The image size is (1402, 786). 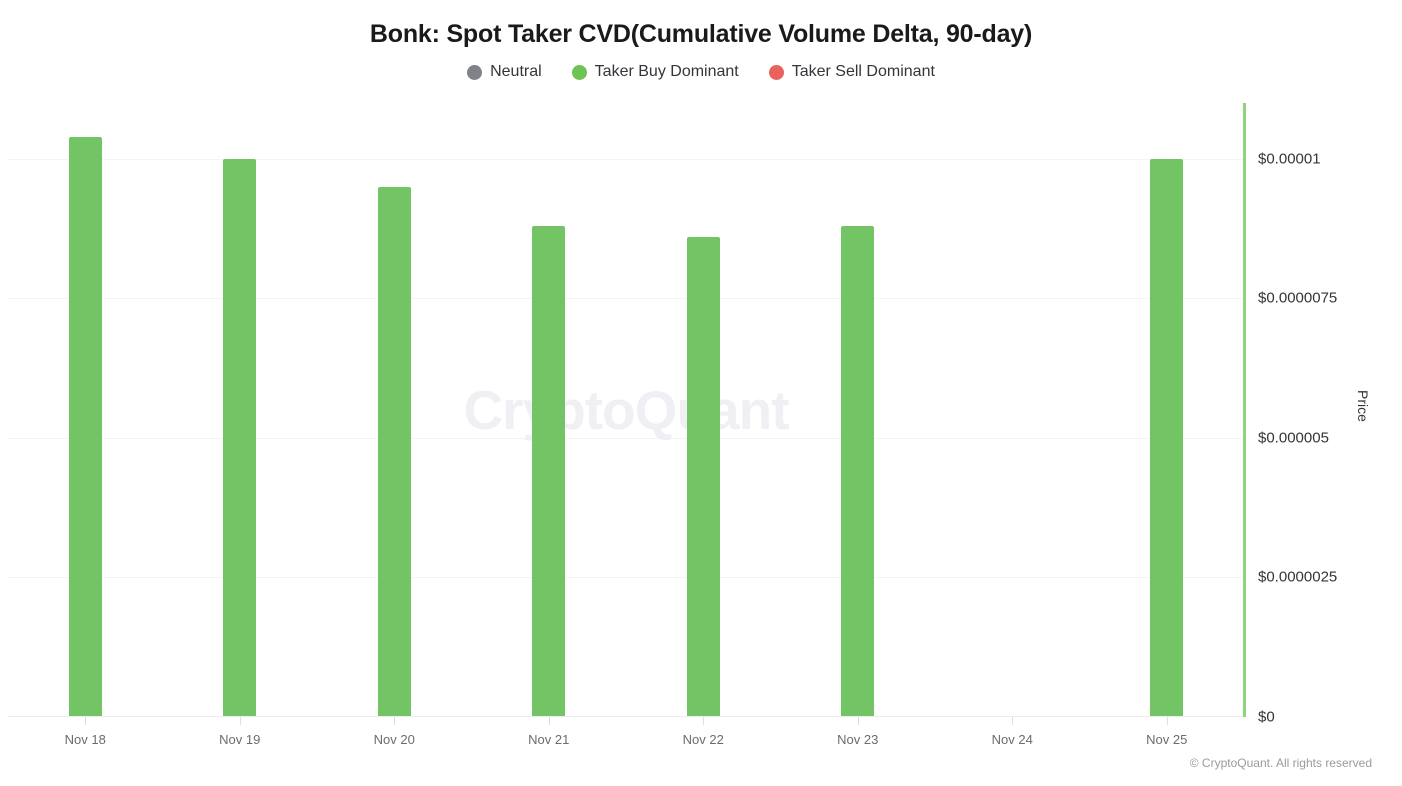 I want to click on y-axis-tick-label: $0, so click(x=1266, y=717).